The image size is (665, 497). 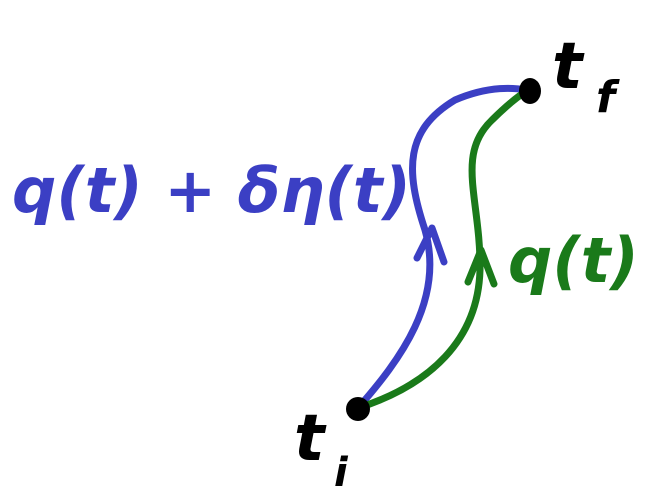 I want to click on true-path-label: q(t), so click(x=573, y=260).